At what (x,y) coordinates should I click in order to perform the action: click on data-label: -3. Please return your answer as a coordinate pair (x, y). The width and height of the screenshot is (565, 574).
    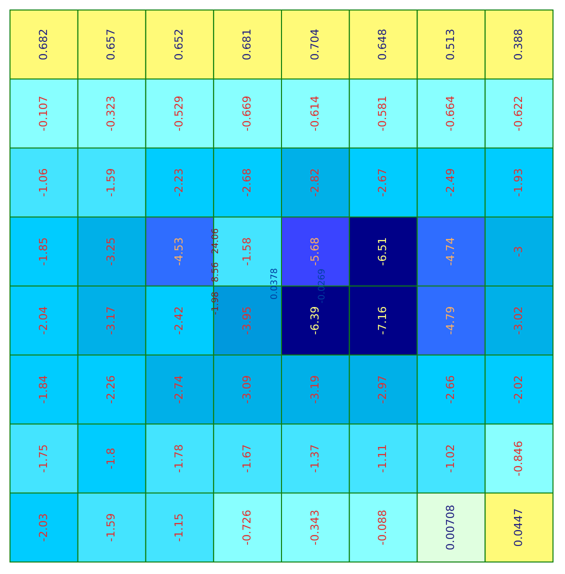
    Looking at the image, I should click on (518, 251).